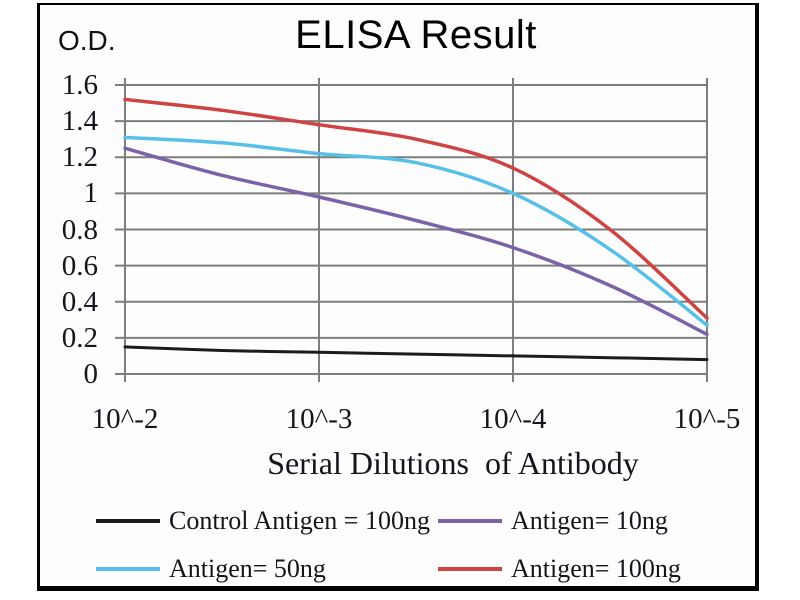 This screenshot has width=800, height=600. Describe the element at coordinates (91, 193) in the screenshot. I see `y-tick-label: 1` at that location.